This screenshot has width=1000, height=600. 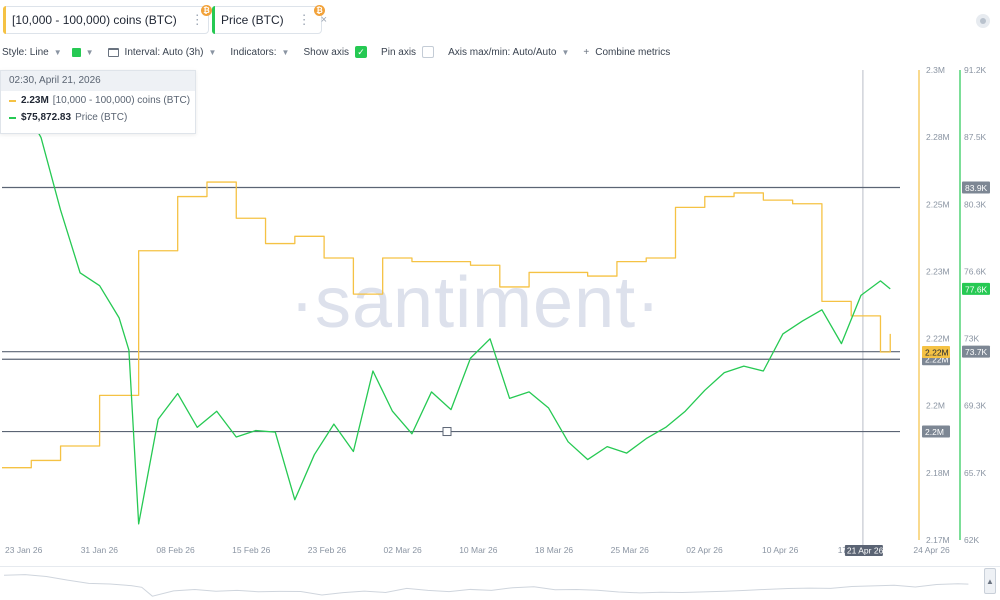 I want to click on x-tick-label: 25 Mar 26, so click(x=630, y=550).